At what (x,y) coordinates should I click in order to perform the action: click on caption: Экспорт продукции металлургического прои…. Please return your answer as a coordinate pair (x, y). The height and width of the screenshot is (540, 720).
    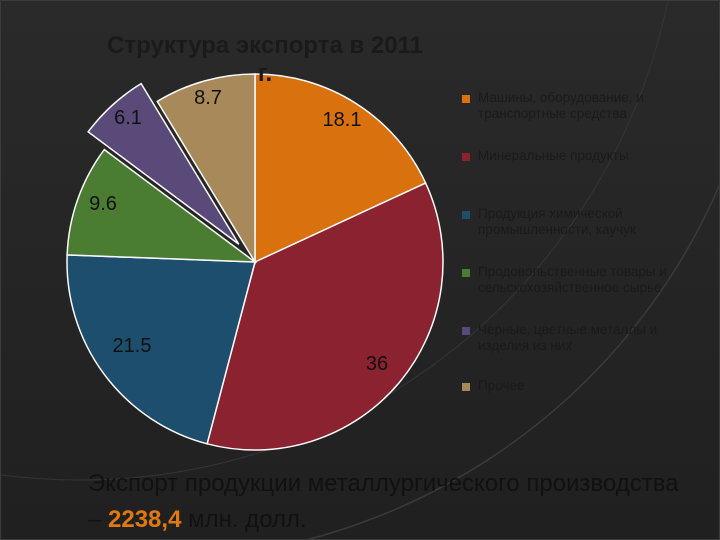
    Looking at the image, I should click on (388, 502).